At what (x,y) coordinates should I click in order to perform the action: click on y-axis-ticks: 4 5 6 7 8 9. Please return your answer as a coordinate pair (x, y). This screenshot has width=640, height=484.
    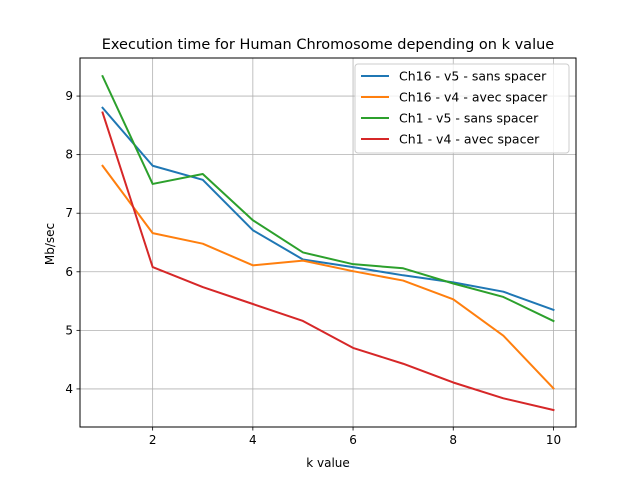
    Looking at the image, I should click on (72, 242).